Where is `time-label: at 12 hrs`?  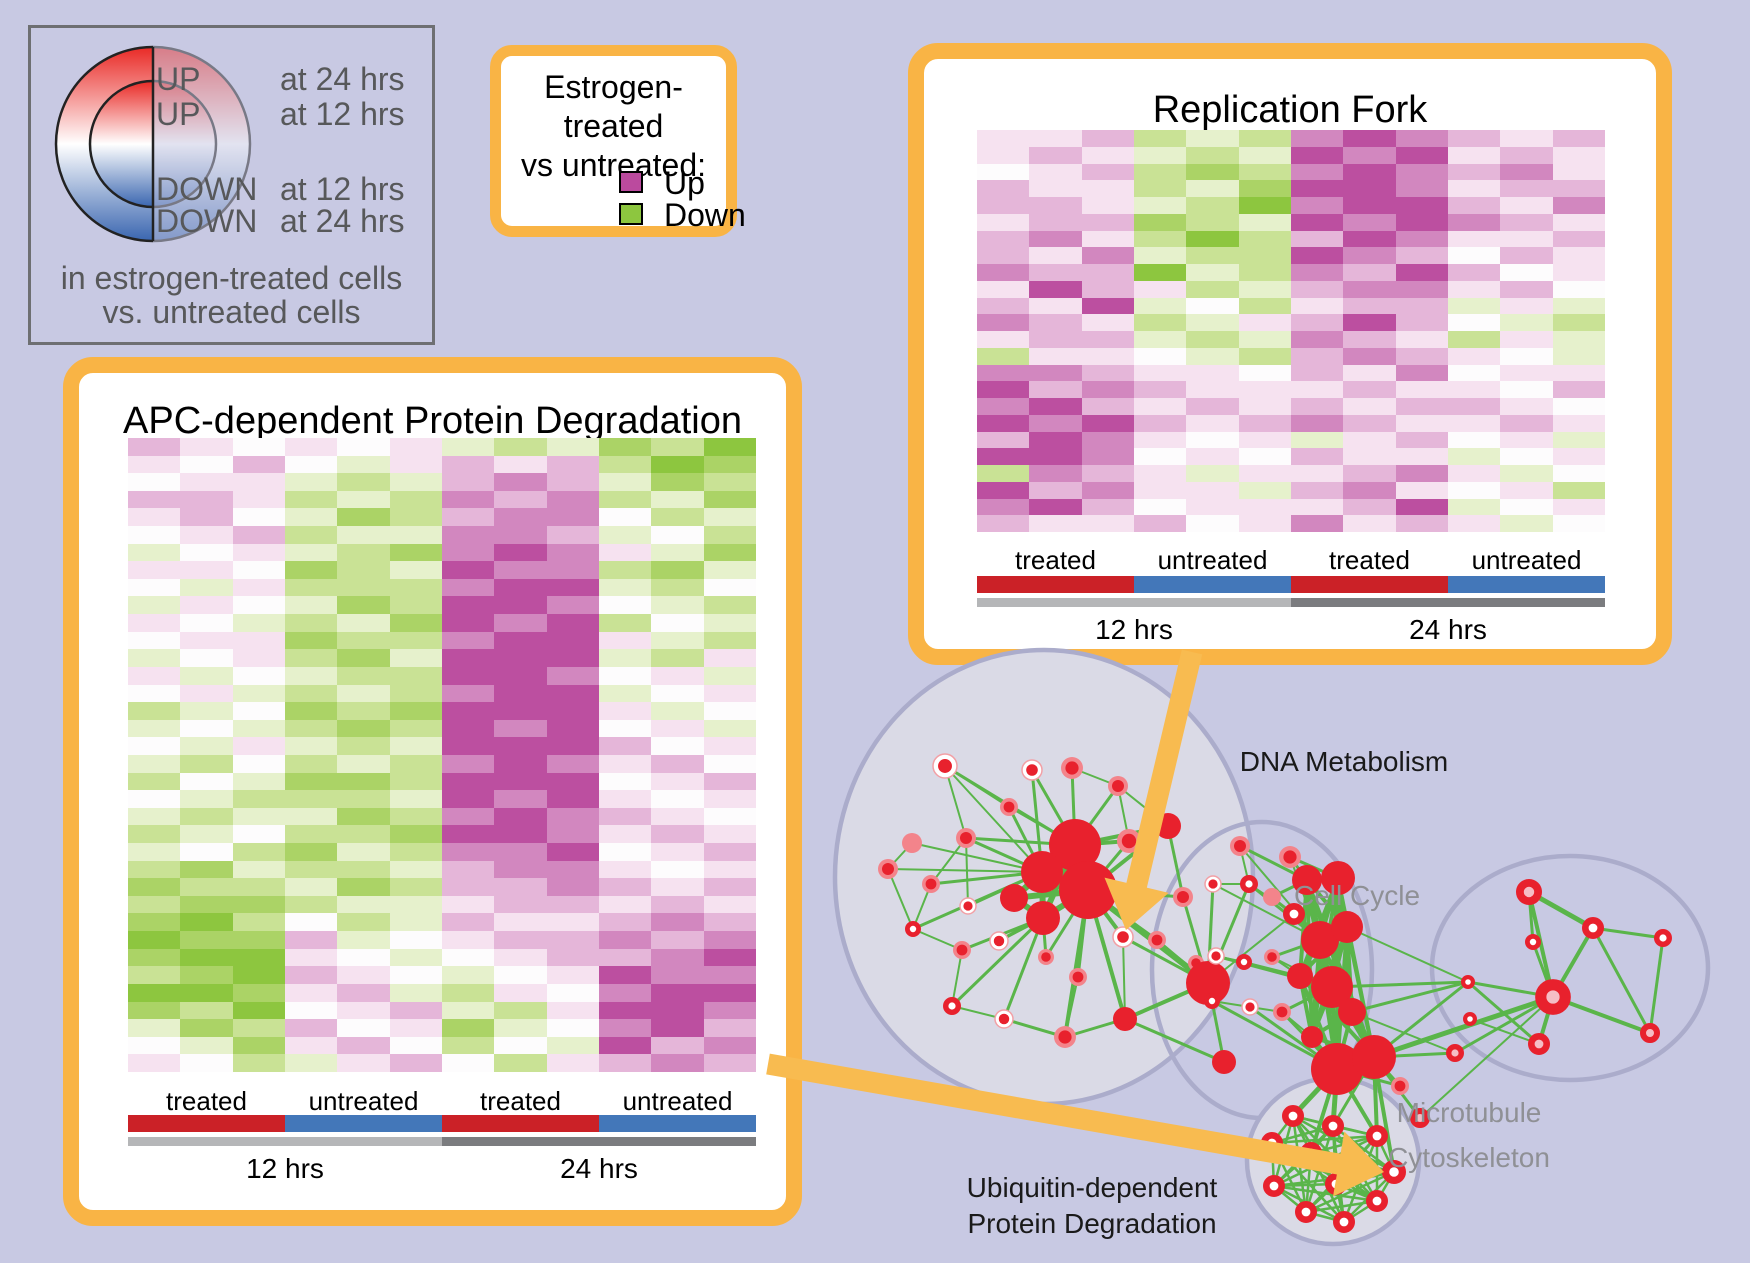 time-label: at 12 hrs is located at coordinates (342, 114).